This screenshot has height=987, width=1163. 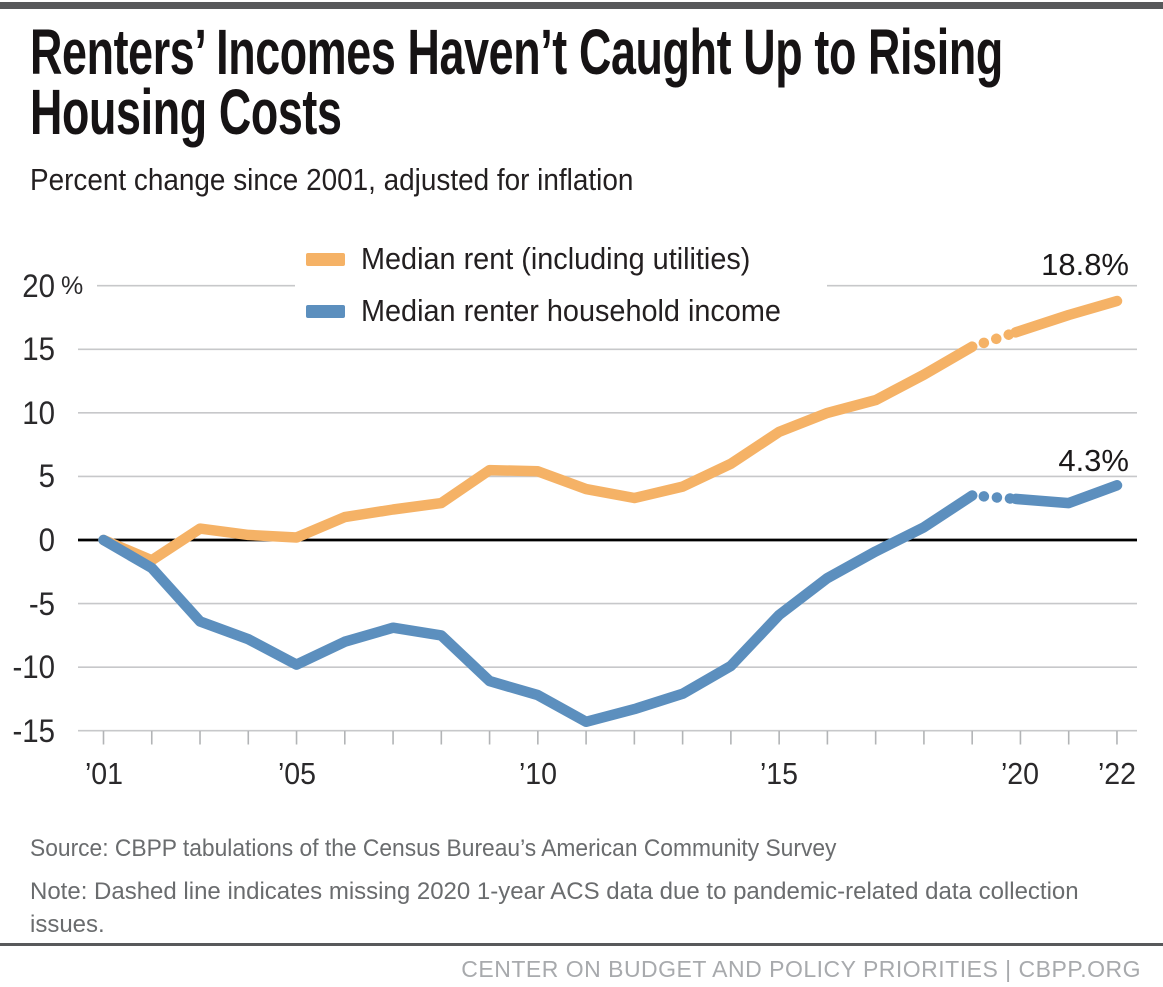 I want to click on y-axis-label: 15, so click(x=39, y=349).